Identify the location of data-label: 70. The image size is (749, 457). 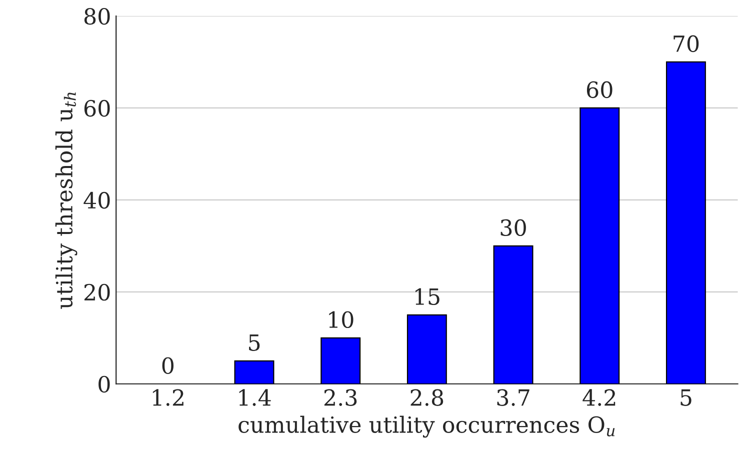
(686, 43).